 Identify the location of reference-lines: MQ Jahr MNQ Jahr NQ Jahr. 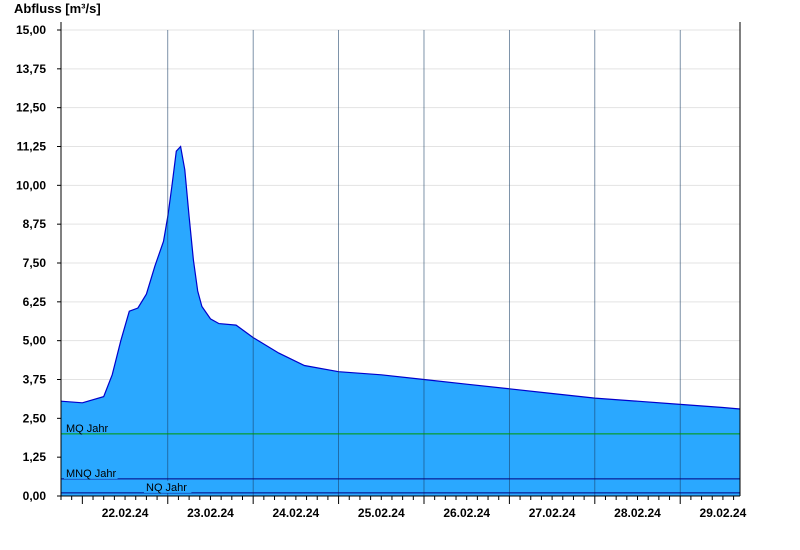
(400, 458).